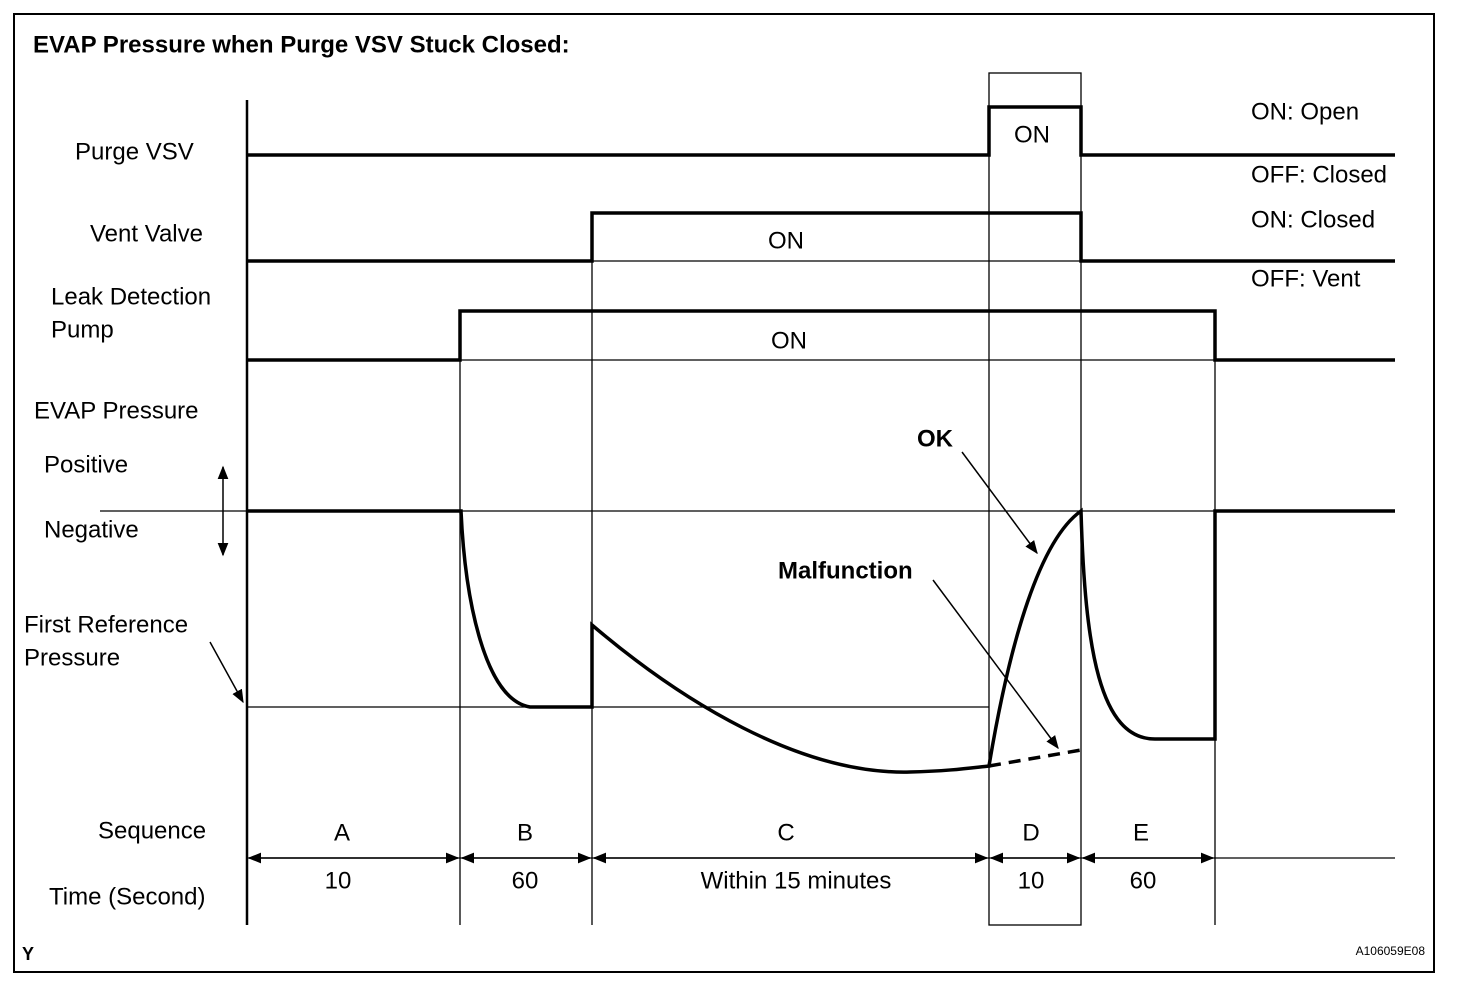  I want to click on row-label: Sequence, so click(152, 830).